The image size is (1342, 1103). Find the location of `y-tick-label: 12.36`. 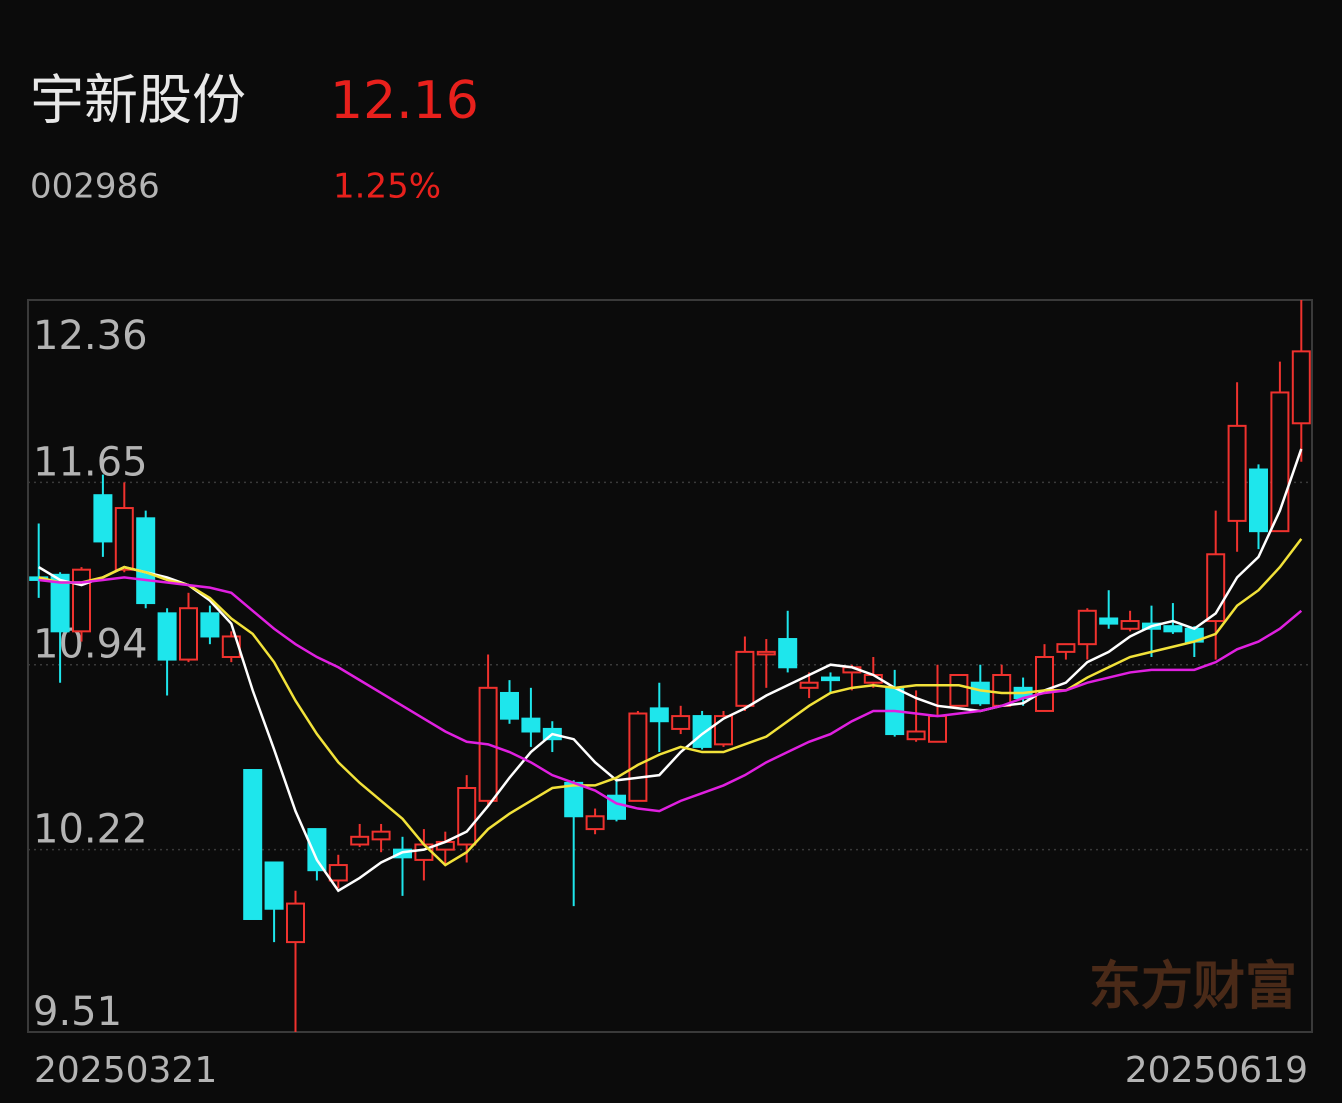

y-tick-label: 12.36 is located at coordinates (90, 336).